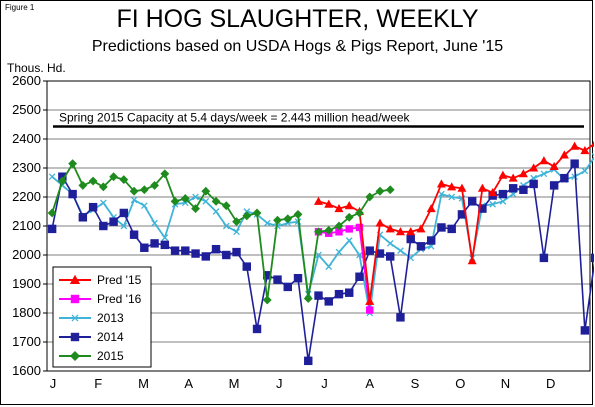 Image resolution: width=595 pixels, height=407 pixels. Describe the element at coordinates (279, 383) in the screenshot. I see `x-month-label: J` at that location.